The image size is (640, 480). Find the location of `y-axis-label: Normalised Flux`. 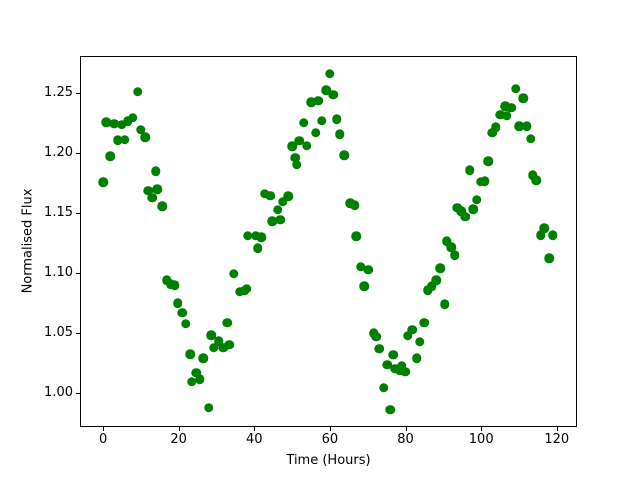

y-axis-label: Normalised Flux is located at coordinates (28, 241).